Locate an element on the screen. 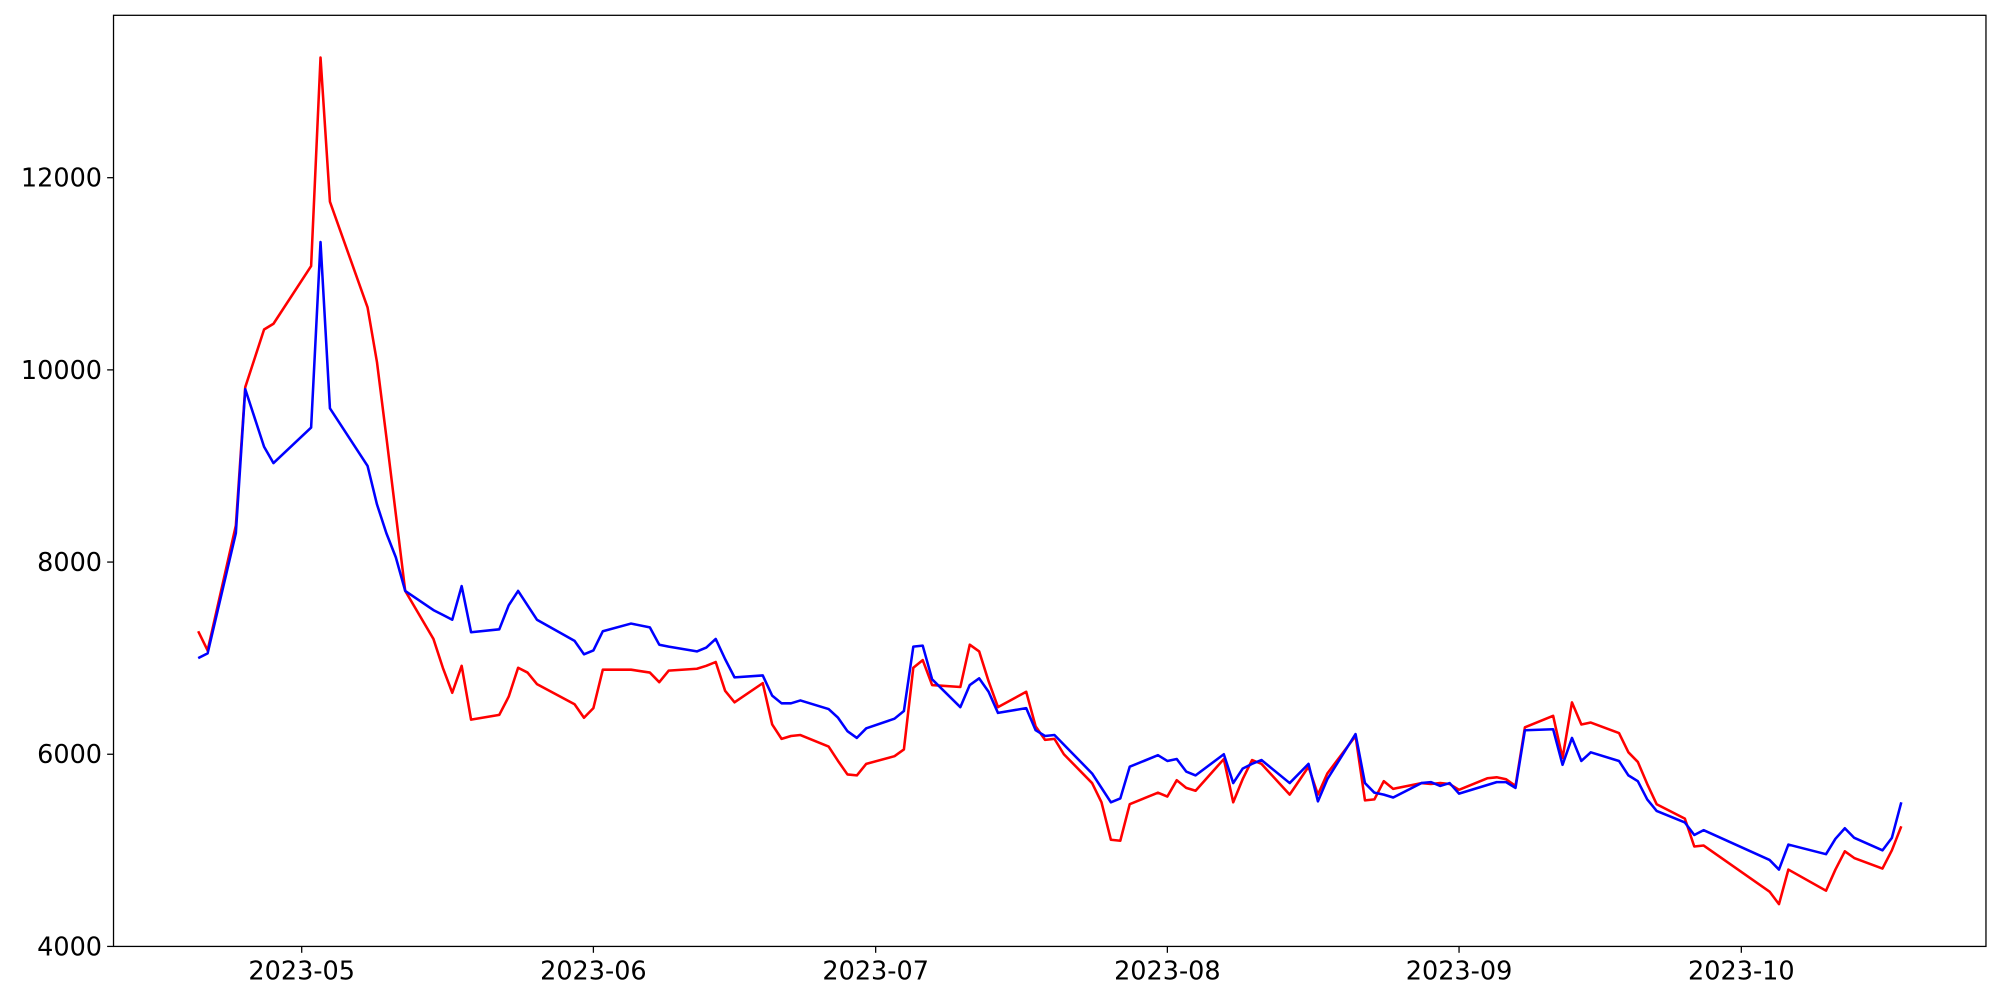 The height and width of the screenshot is (1000, 2000). x-tick-label: 2023-09 is located at coordinates (1459, 972).